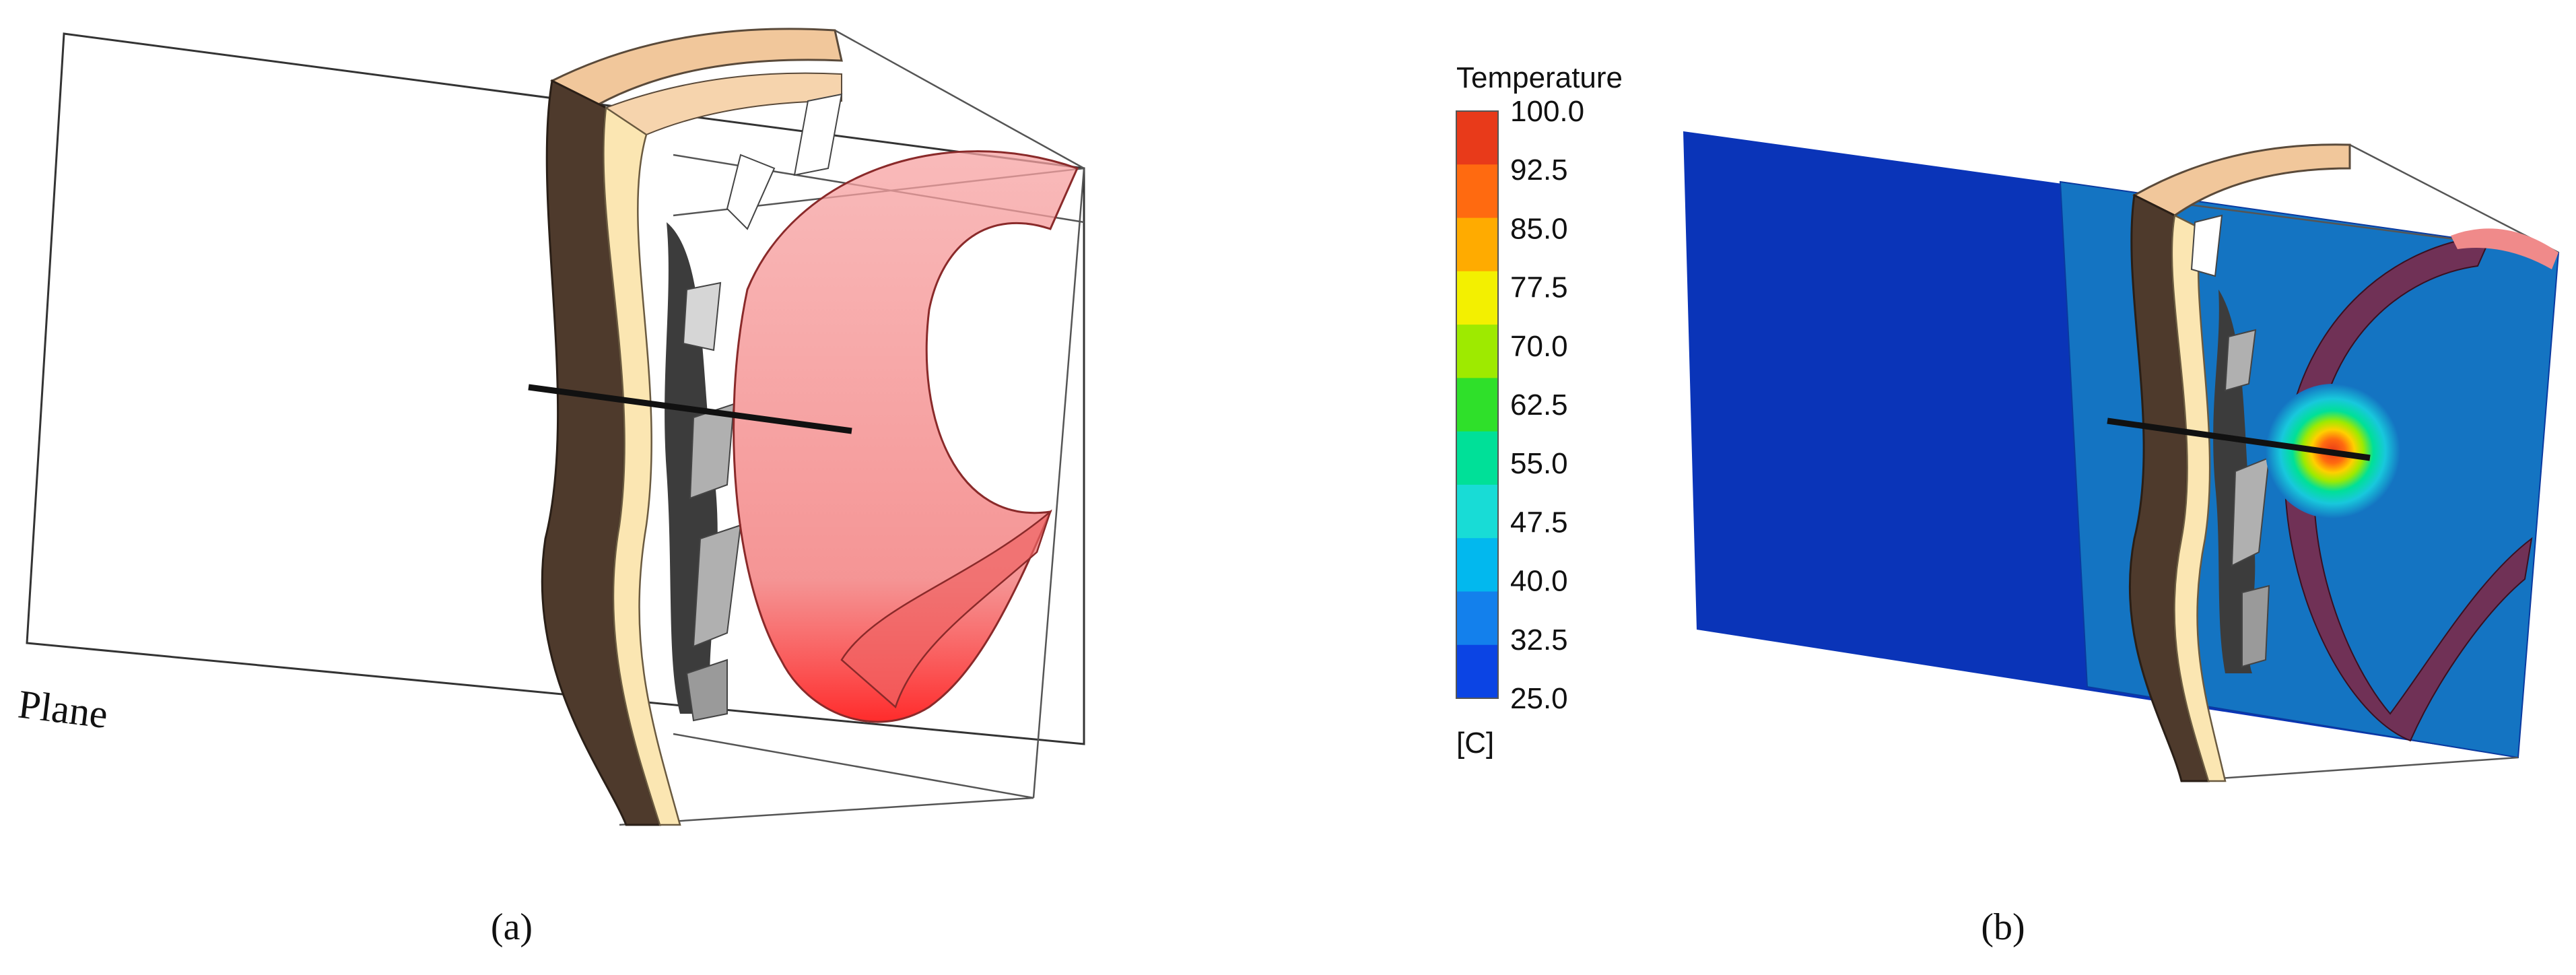  I want to click on colorbar-tick-label: 70.0, so click(1539, 346).